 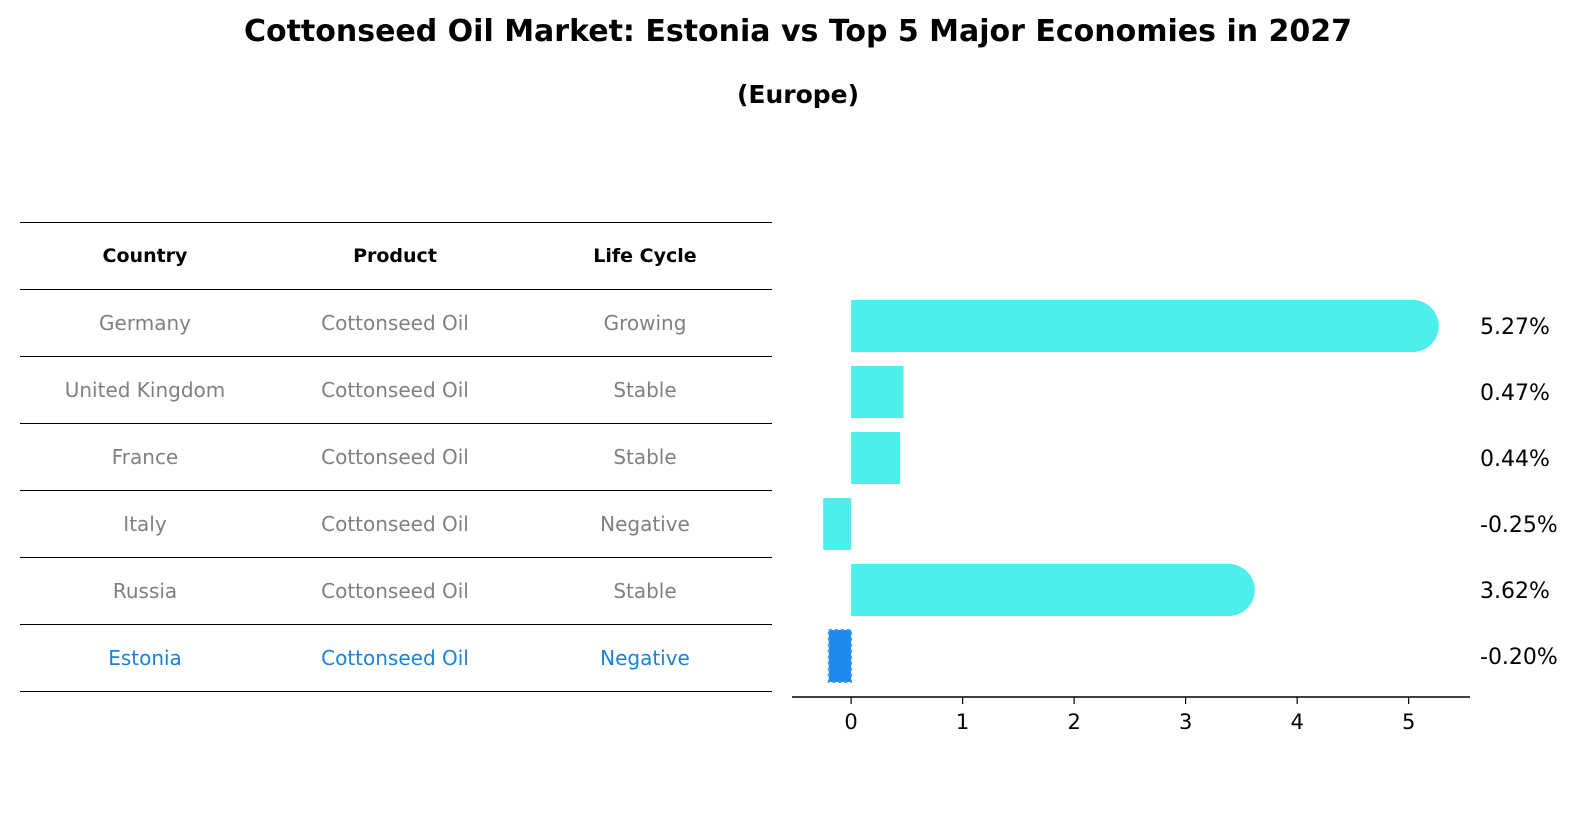 I want to click on country-cell: Italy, so click(x=145, y=524).